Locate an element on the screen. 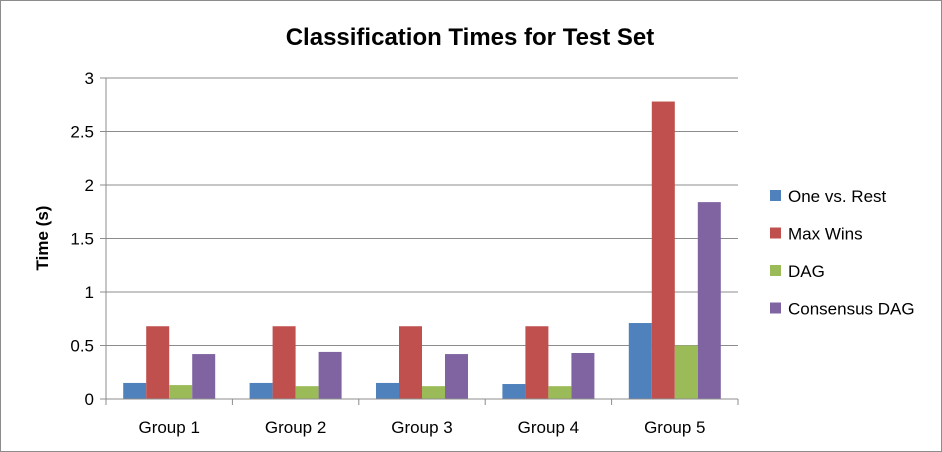  x-tick-label: Group 5 is located at coordinates (674, 427).